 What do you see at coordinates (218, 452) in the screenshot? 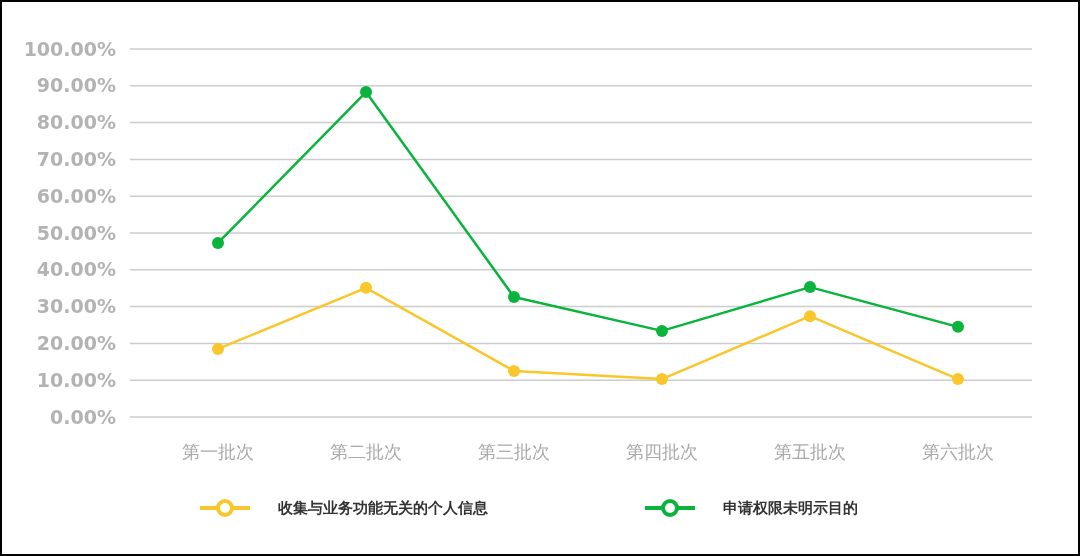
I see `x-tick-label: 第一批次` at bounding box center [218, 452].